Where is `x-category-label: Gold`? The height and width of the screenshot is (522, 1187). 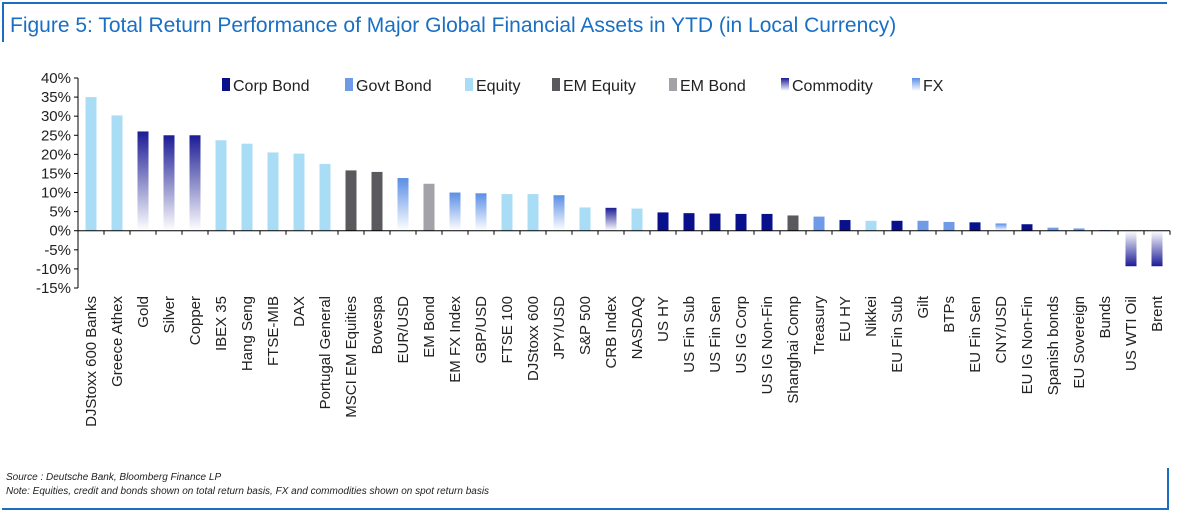 x-category-label: Gold is located at coordinates (143, 312).